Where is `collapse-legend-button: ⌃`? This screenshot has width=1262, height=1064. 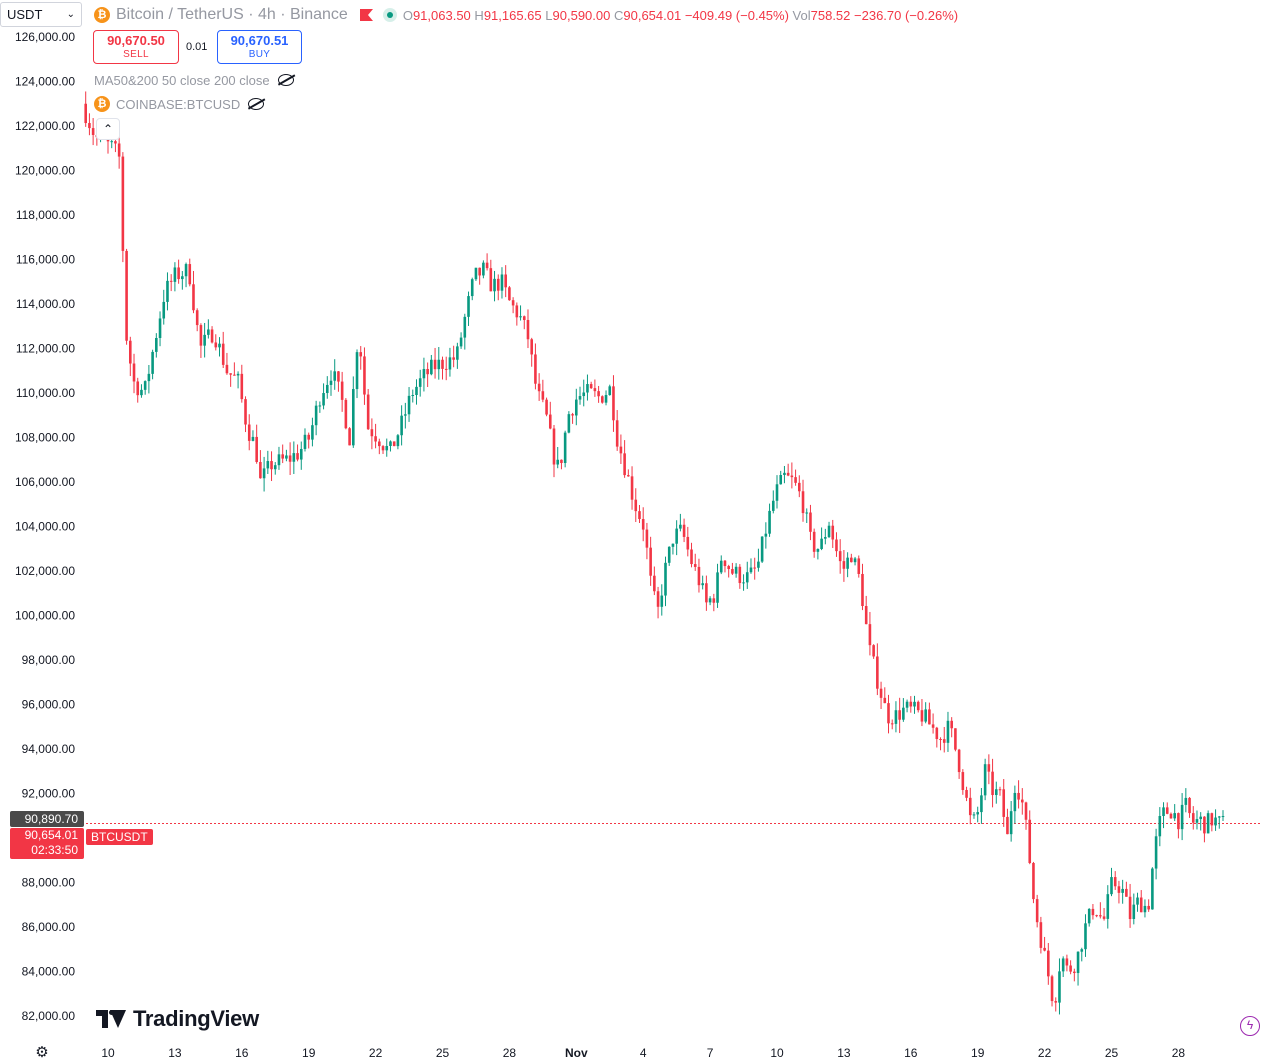 collapse-legend-button: ⌃ is located at coordinates (108, 129).